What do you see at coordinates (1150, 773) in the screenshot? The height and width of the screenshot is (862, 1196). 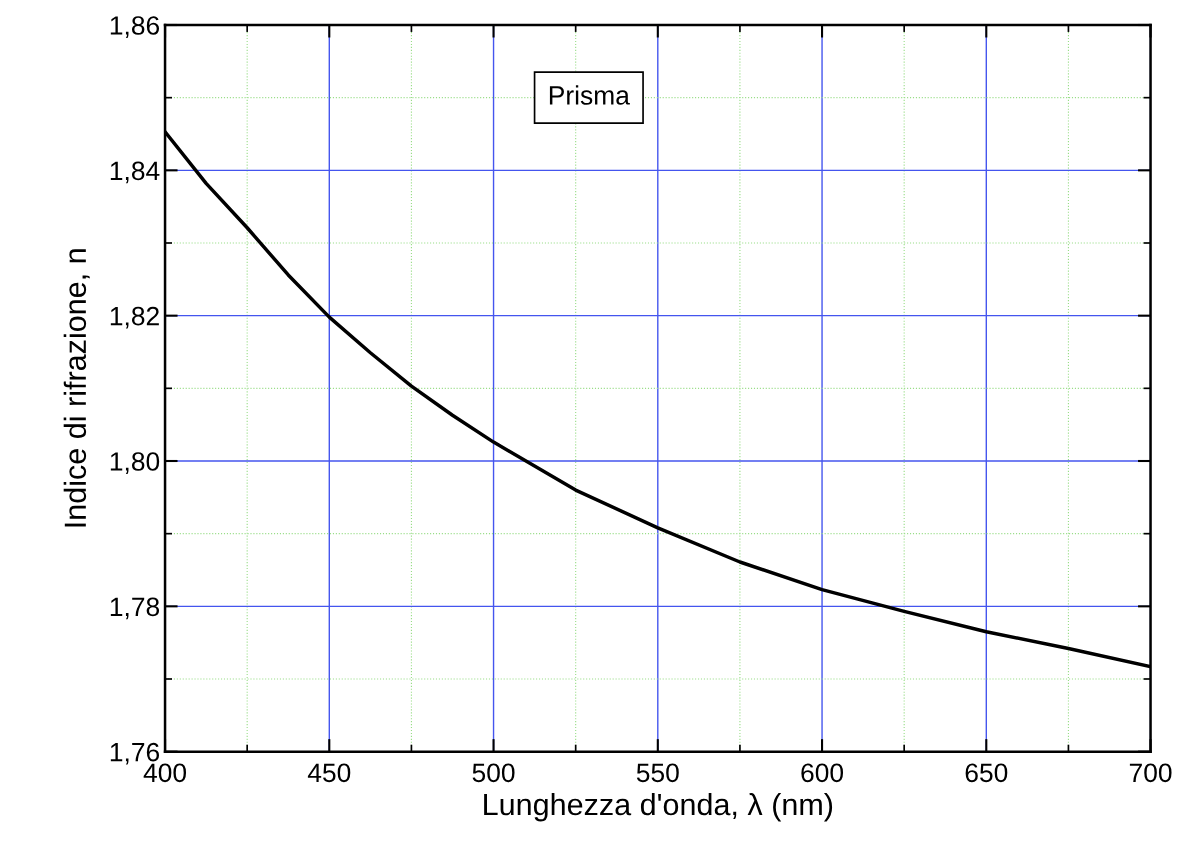 I see `x-tick-label: 700` at bounding box center [1150, 773].